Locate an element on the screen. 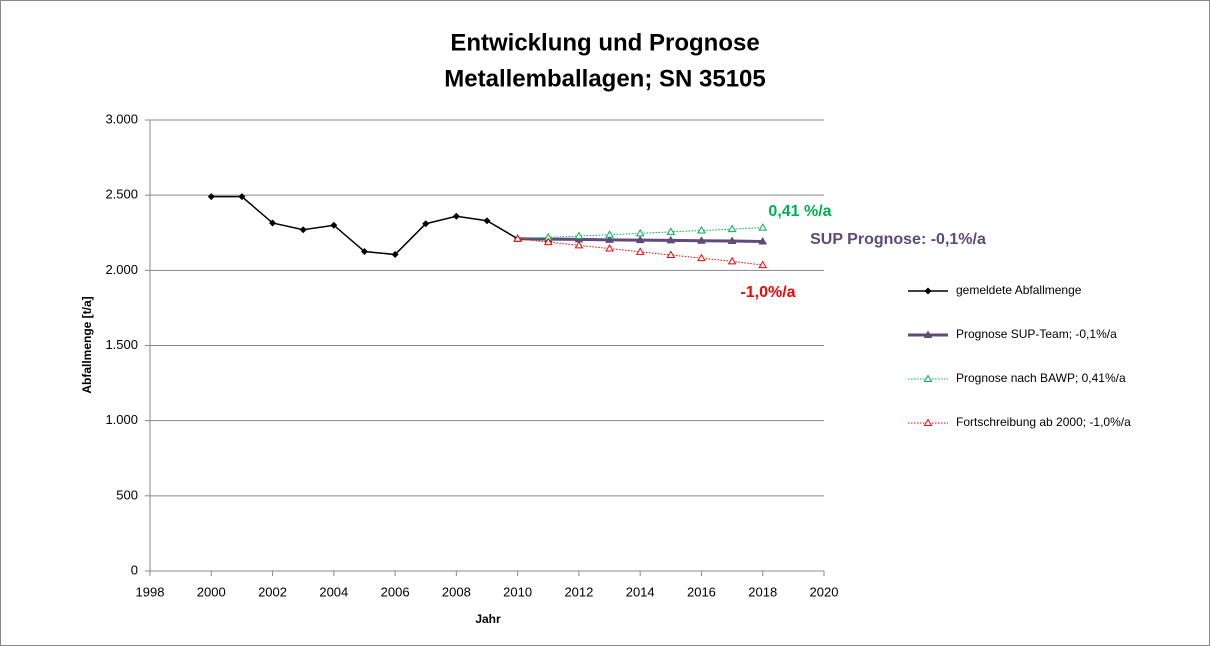  x-axis-label: Jahr is located at coordinates (488, 619).